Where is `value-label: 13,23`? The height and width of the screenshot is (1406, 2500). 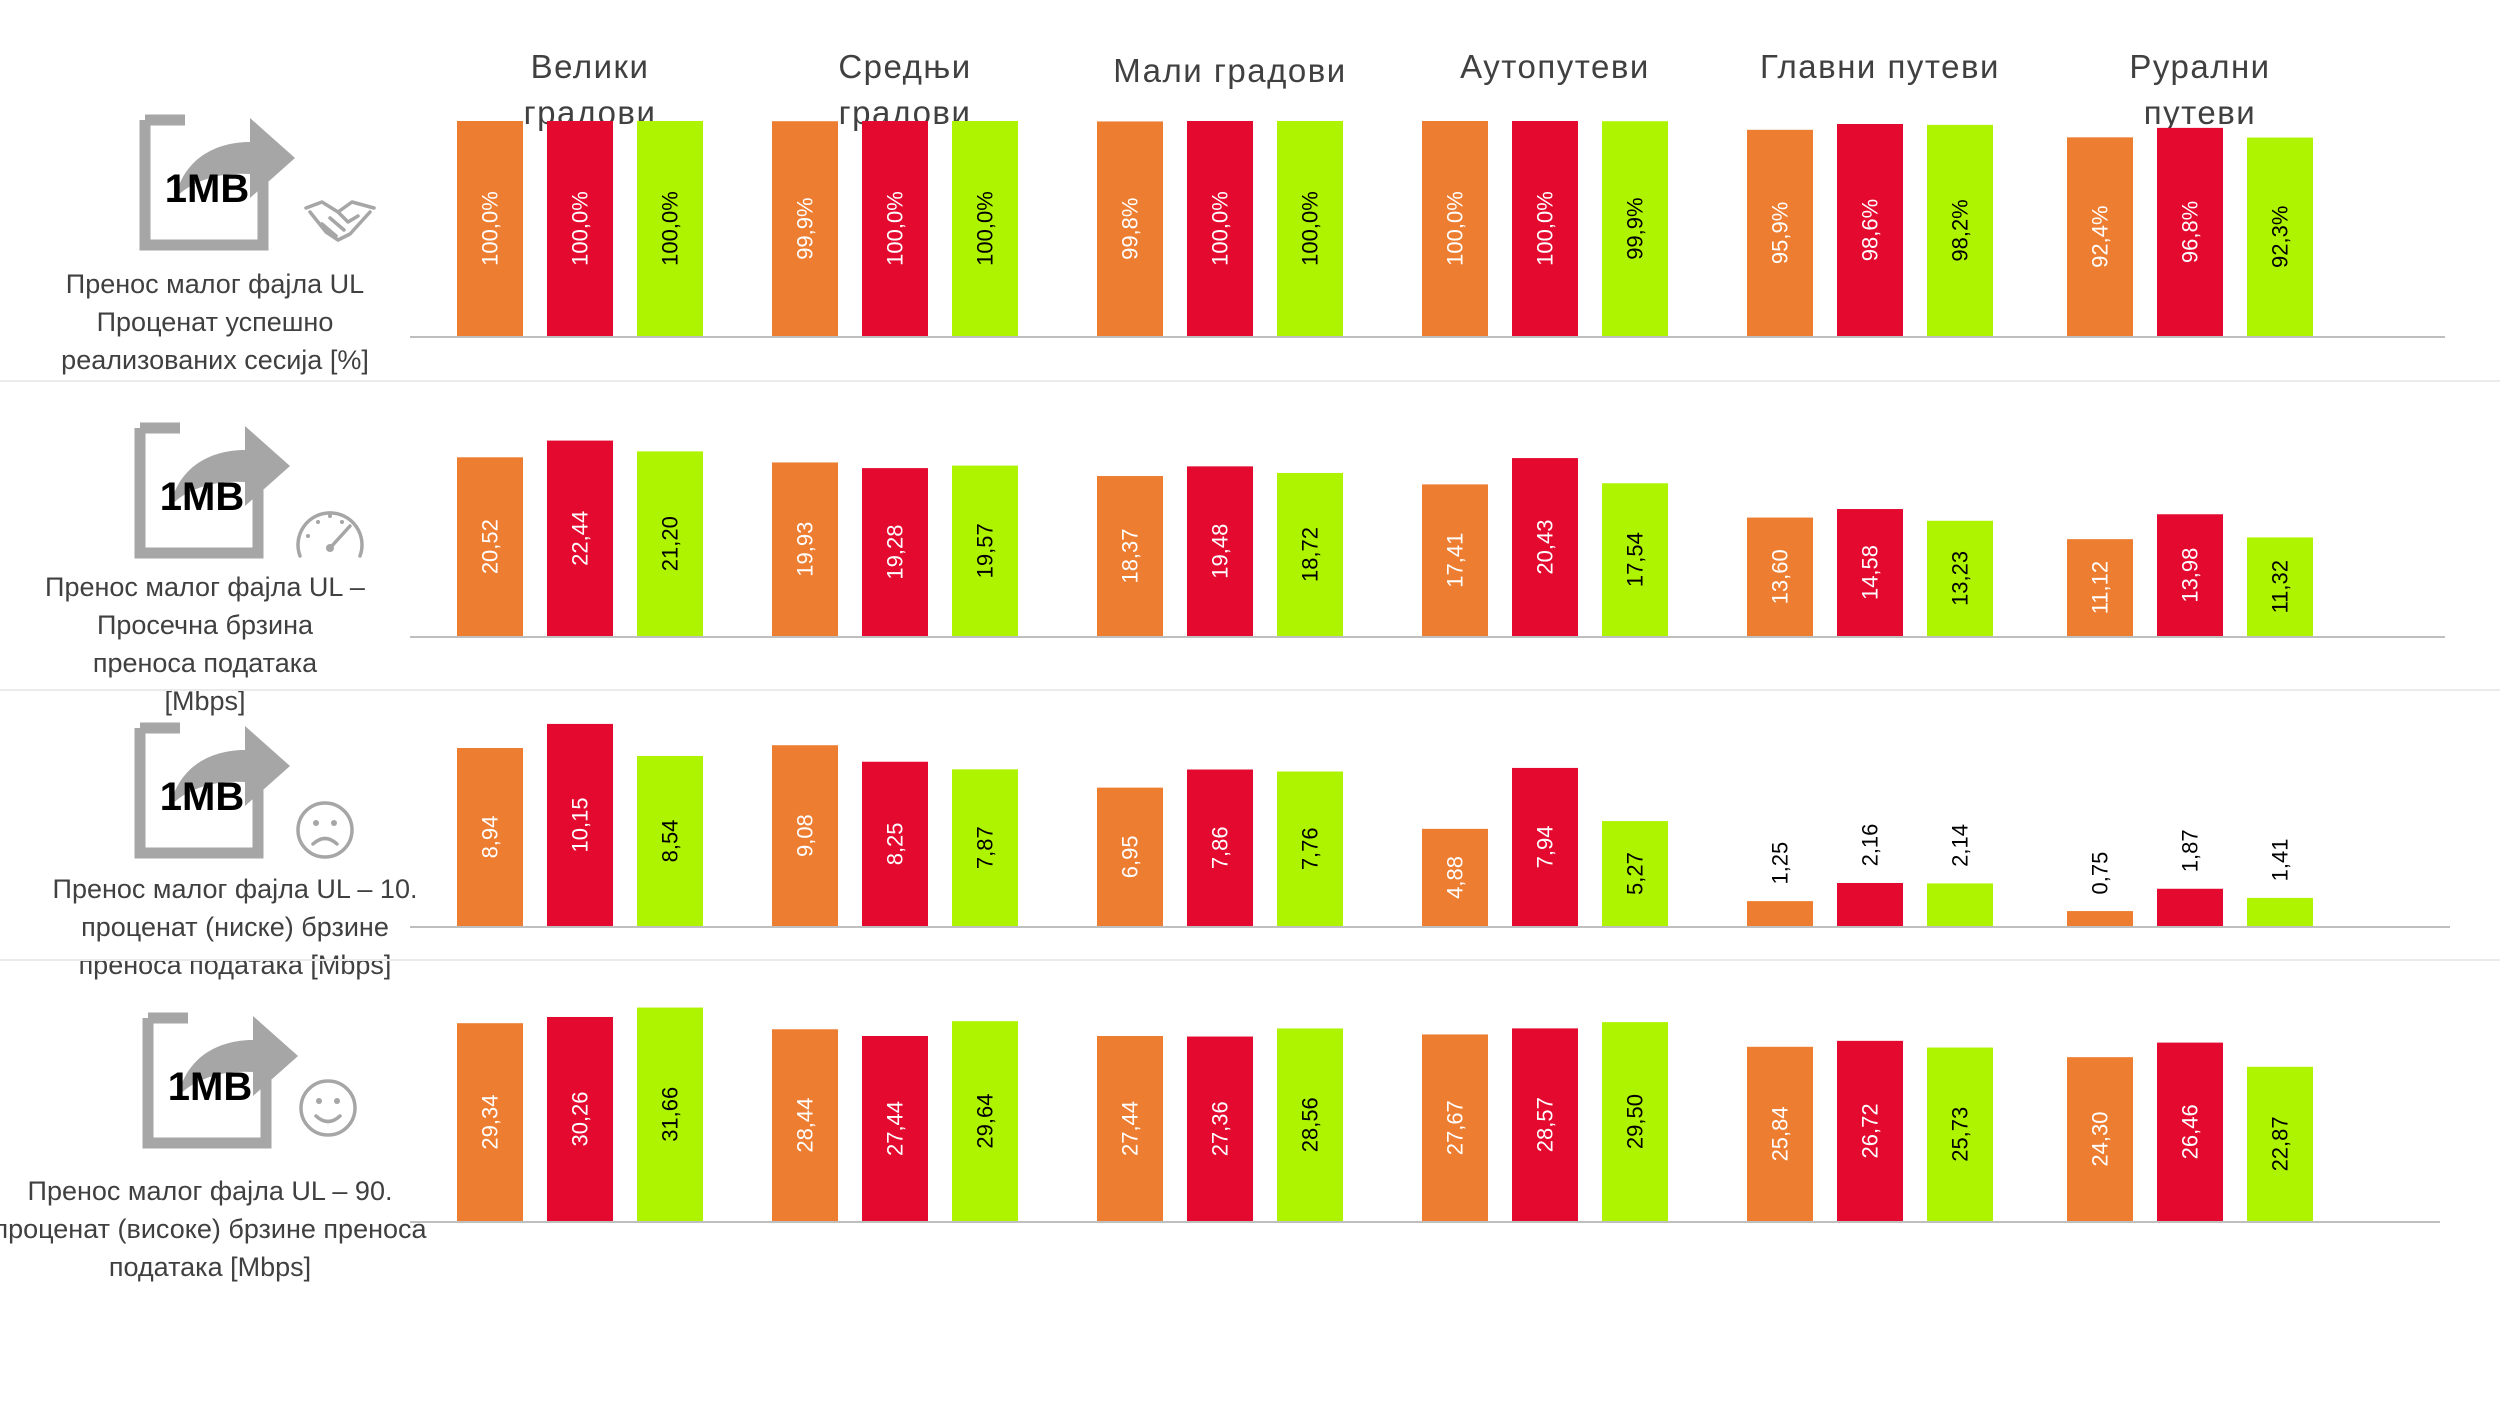
value-label: 13,23 is located at coordinates (1960, 578).